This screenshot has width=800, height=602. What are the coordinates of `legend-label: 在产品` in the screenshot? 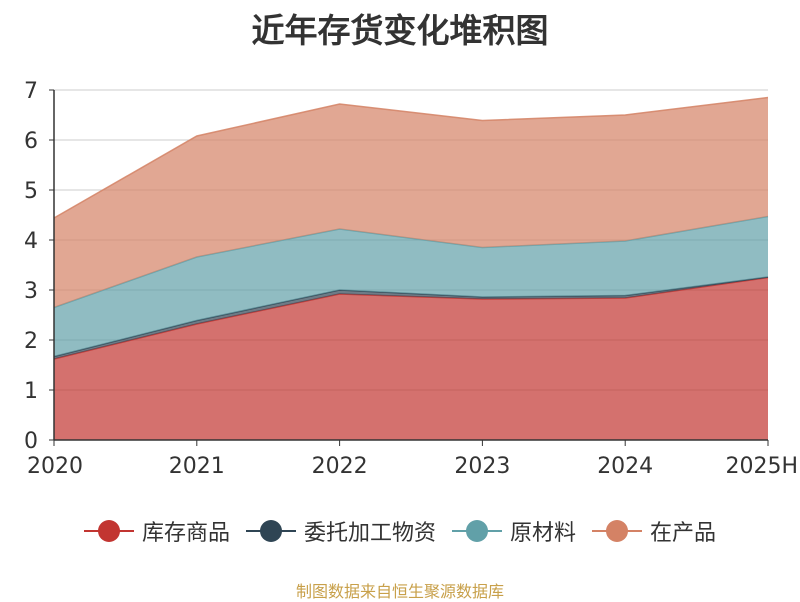 It's located at (683, 533).